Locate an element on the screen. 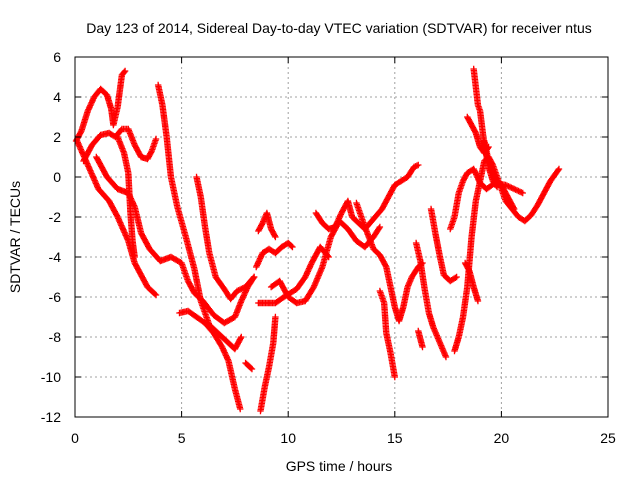 This screenshot has width=640, height=480. x-tick-labels: 0 5 10 15 20 25 is located at coordinates (343, 438).